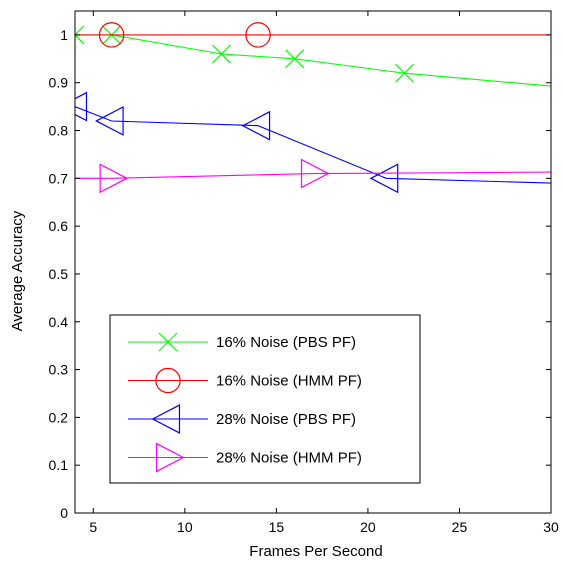 This screenshot has height=563, width=563. I want to click on x-tick-label: 25, so click(460, 527).